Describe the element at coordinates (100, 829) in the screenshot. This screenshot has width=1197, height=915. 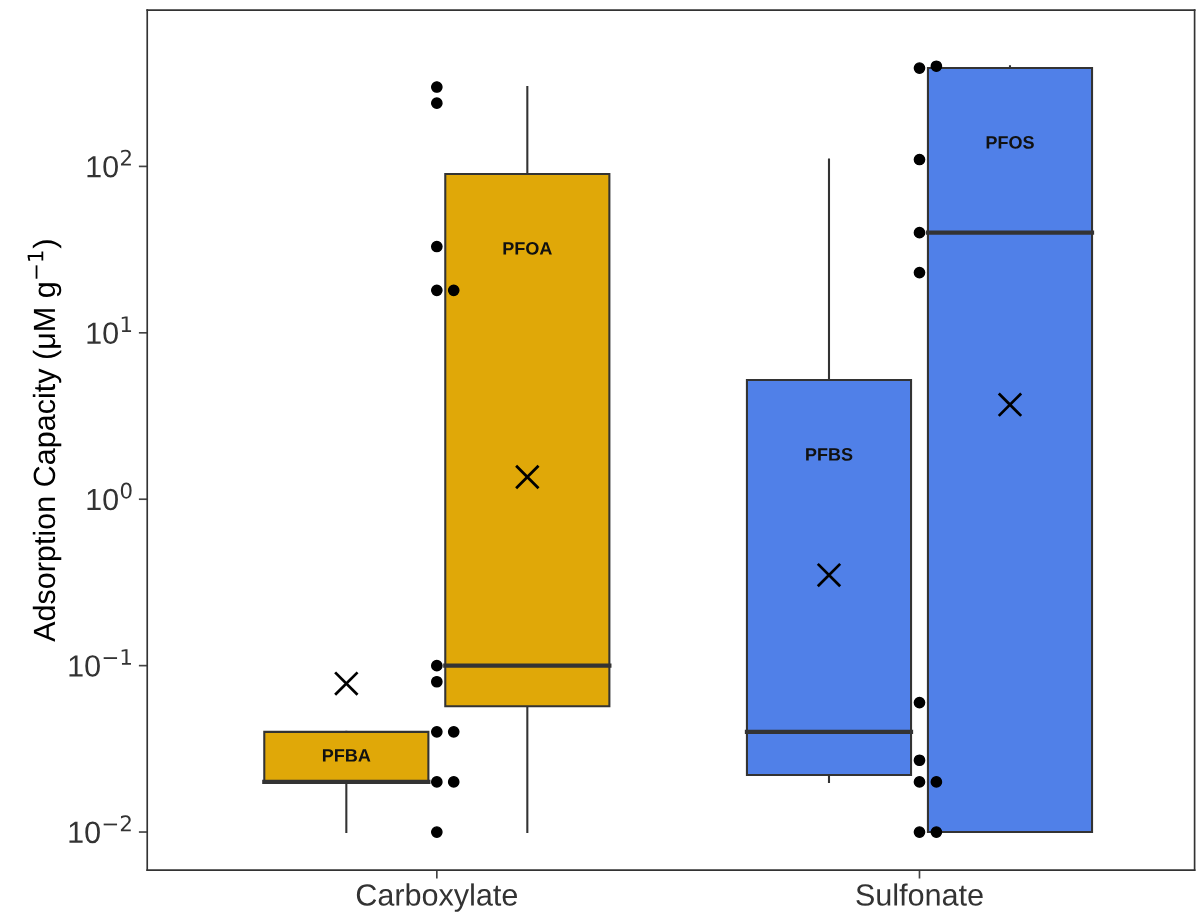
I see `y-tick-label: 10$^{−2}$` at that location.